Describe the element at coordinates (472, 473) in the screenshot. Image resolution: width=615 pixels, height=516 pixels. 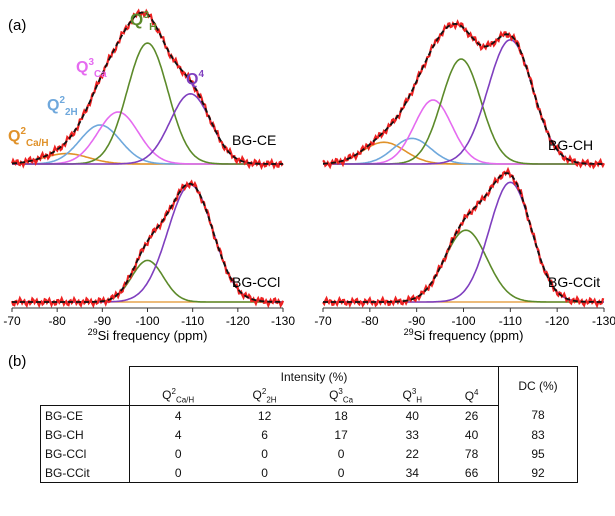
I see `cell: 66` at that location.